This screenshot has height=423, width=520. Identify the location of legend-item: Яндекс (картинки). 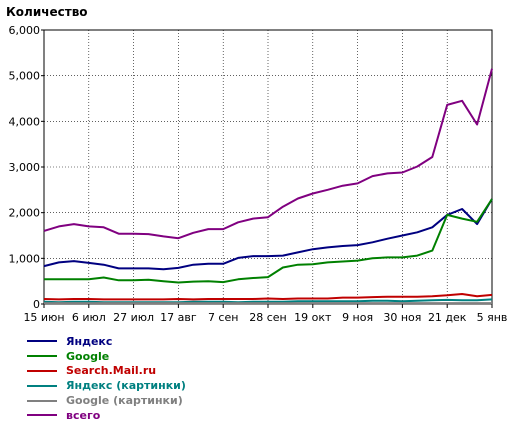
(106, 385).